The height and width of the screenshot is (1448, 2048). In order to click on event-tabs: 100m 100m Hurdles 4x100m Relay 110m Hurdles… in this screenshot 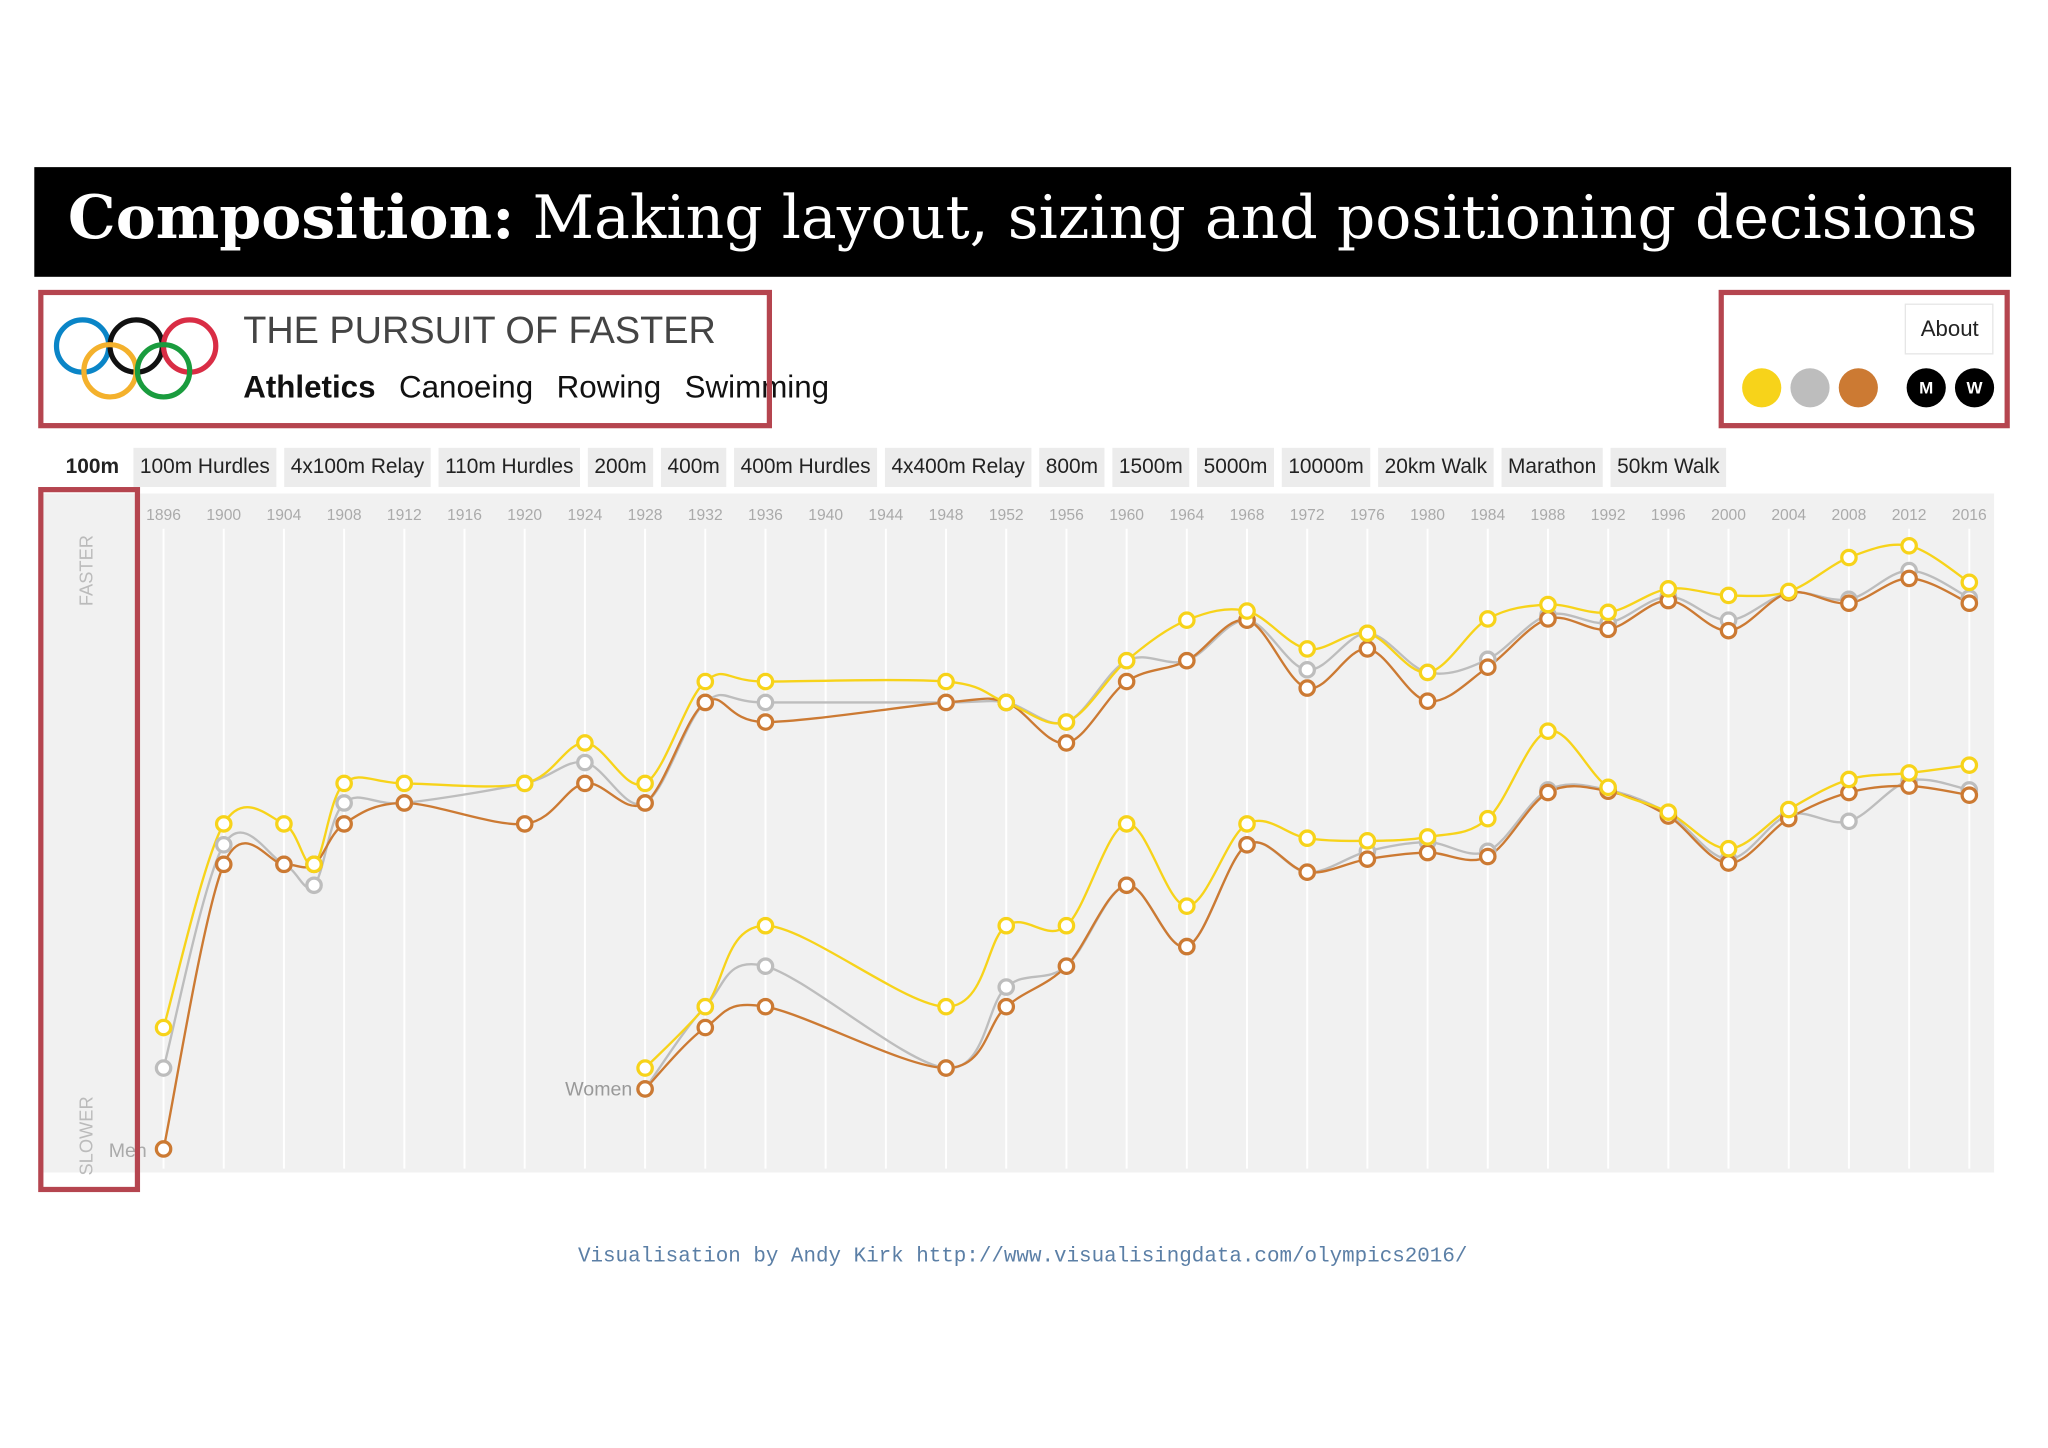, I will do `click(893, 467)`.